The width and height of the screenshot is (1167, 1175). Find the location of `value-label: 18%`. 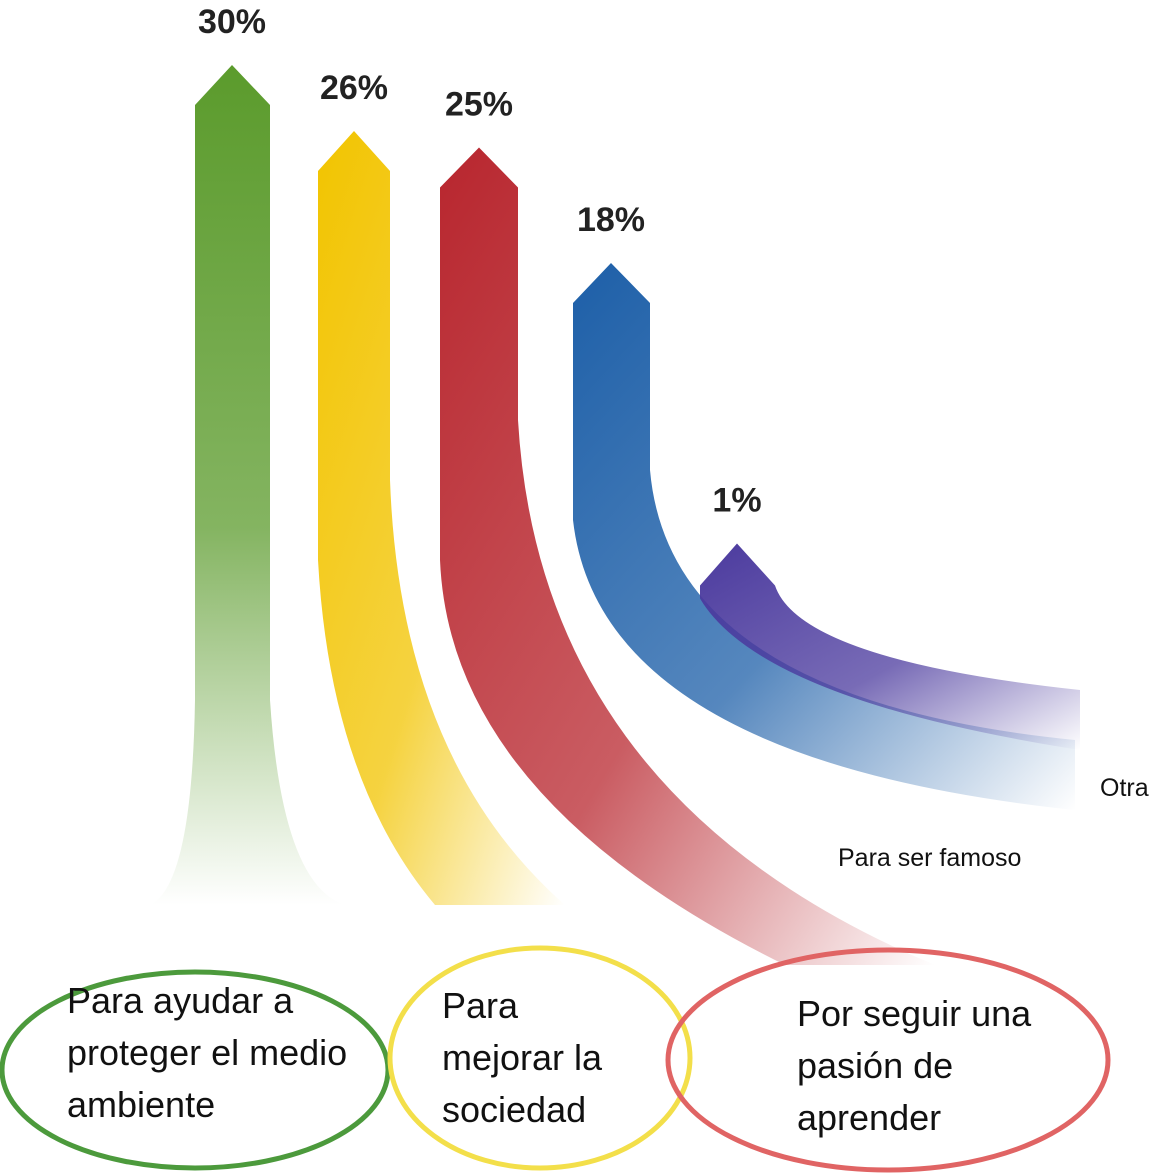

value-label: 18% is located at coordinates (611, 220).